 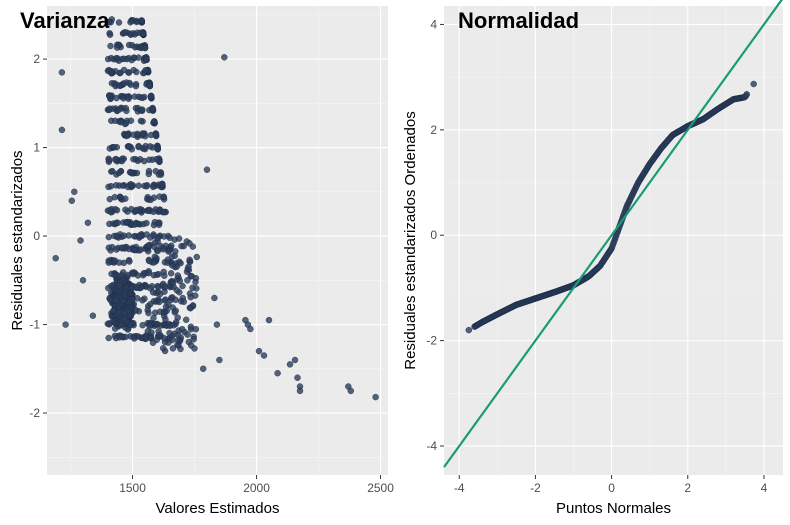 I want to click on x-tick-label: -2, so click(x=535, y=488).